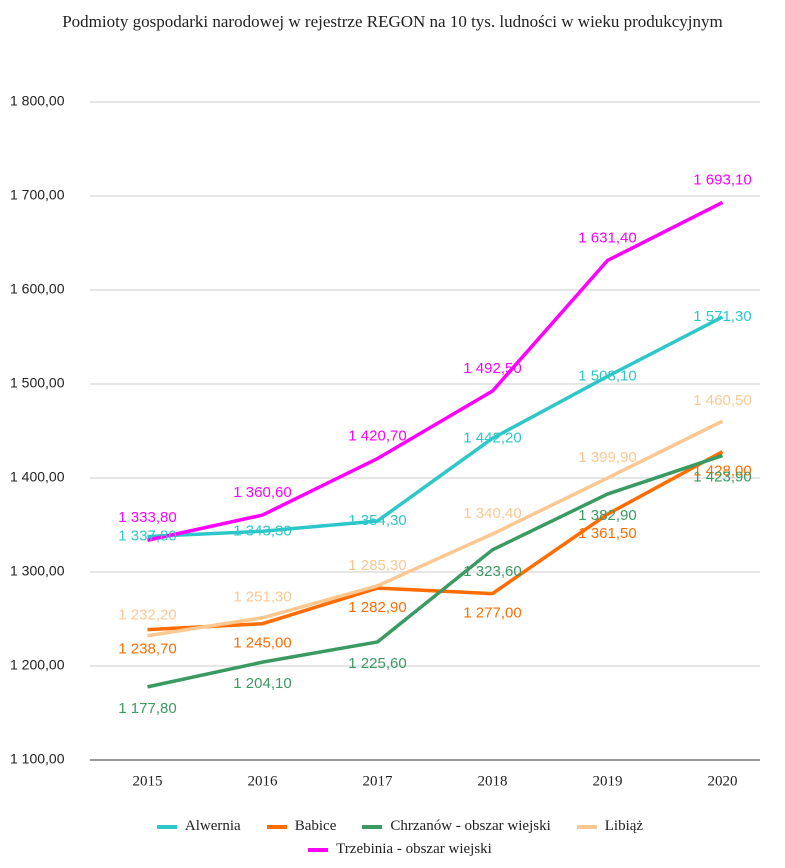 The image size is (785, 868). What do you see at coordinates (608, 781) in the screenshot?
I see `x-tick-label: 2019` at bounding box center [608, 781].